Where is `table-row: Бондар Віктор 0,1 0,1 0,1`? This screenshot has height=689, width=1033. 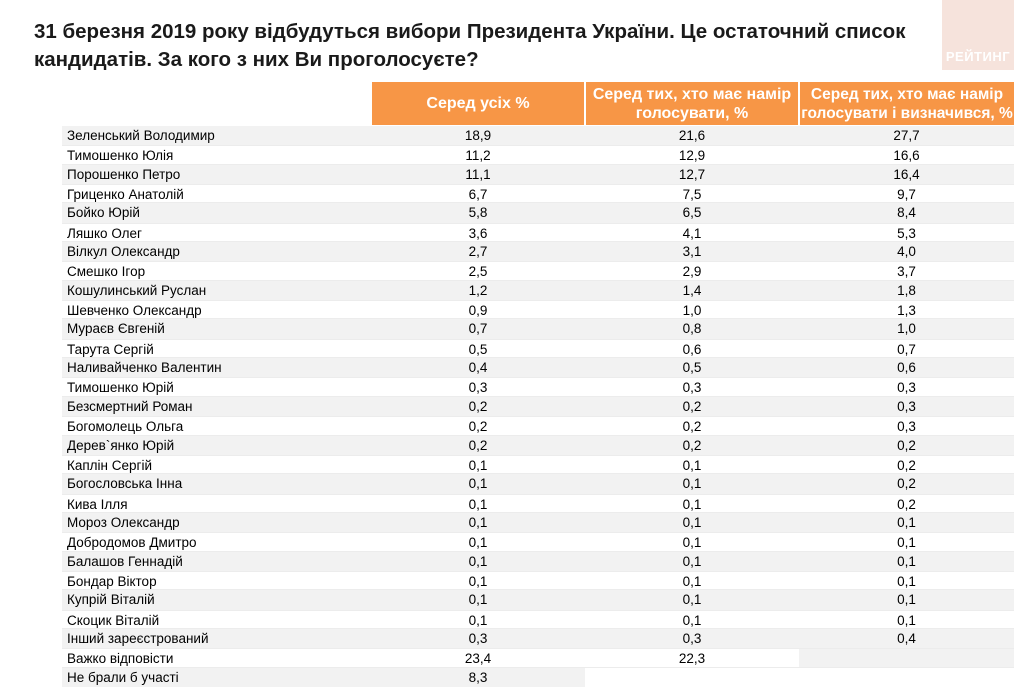
table-row: Бондар Віктор 0,1 0,1 0,1 is located at coordinates (538, 580).